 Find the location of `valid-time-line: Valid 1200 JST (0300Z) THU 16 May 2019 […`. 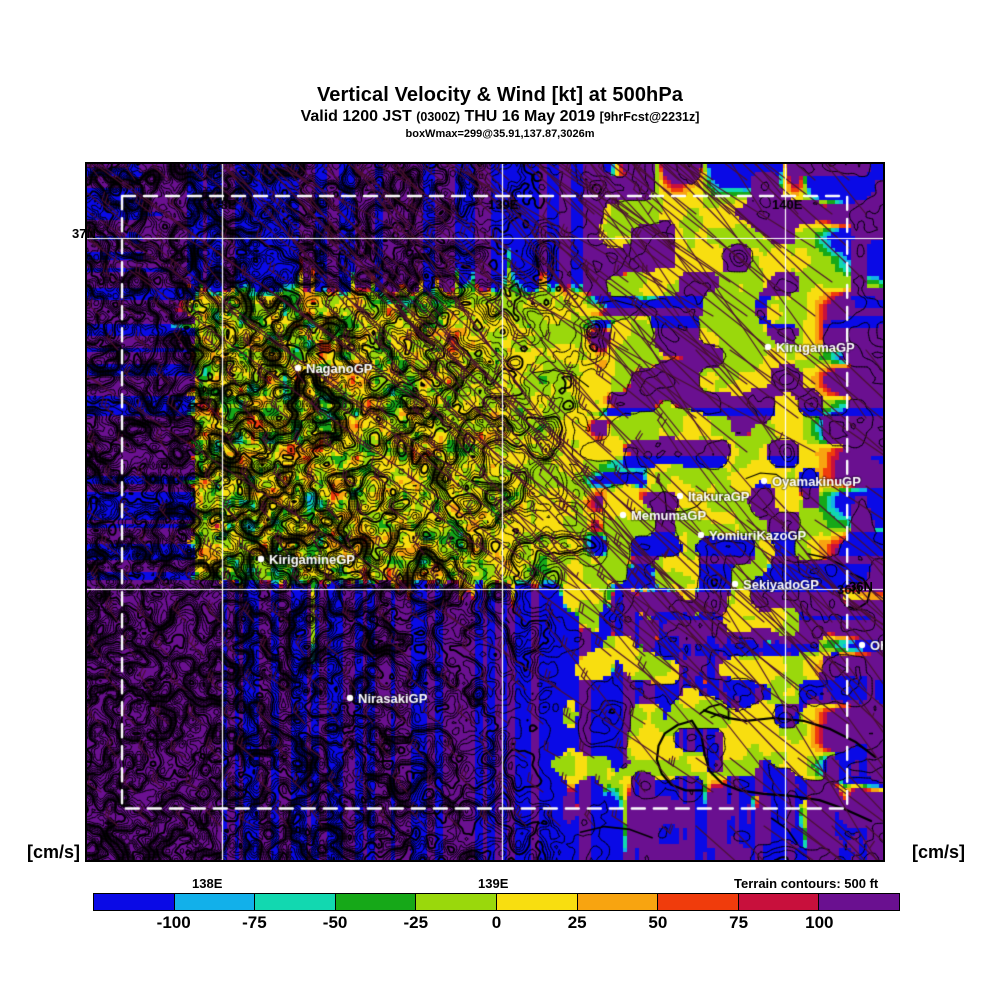

valid-time-line: Valid 1200 JST (0300Z) THU 16 May 2019 [… is located at coordinates (500, 117).